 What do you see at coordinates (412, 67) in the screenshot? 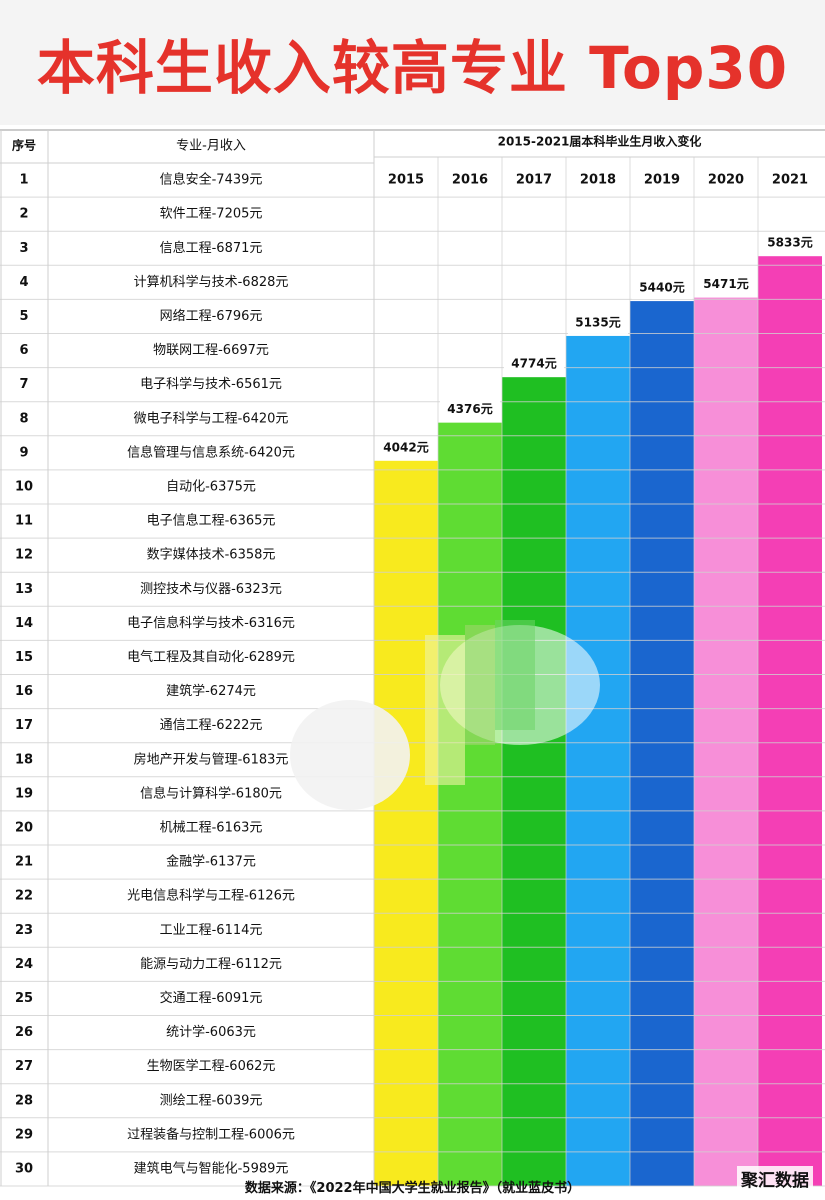
I see `page-title: 本科生收入较高专业 Top30` at bounding box center [412, 67].